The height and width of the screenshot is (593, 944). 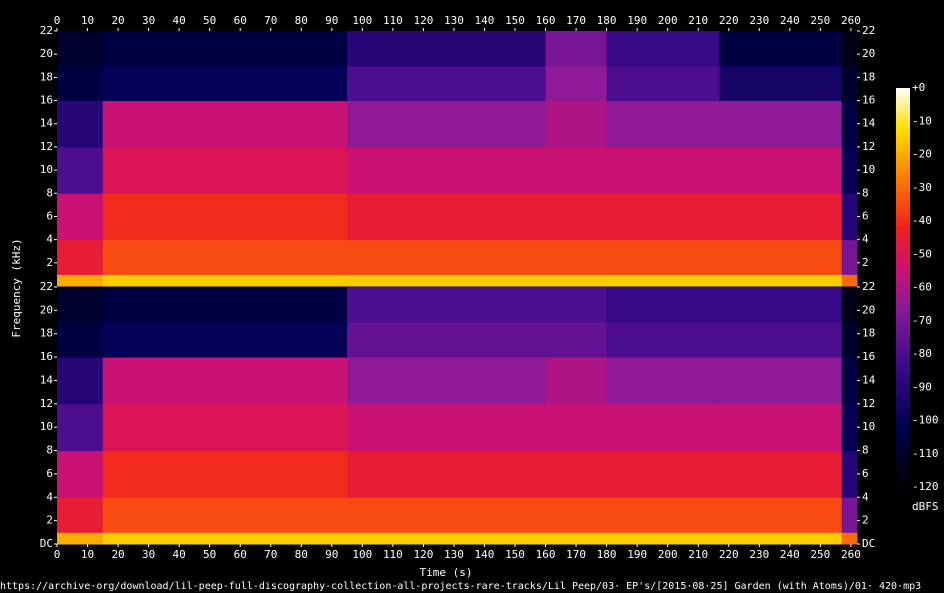 I want to click on colorbar-tick-label: -110, so click(x=925, y=453).